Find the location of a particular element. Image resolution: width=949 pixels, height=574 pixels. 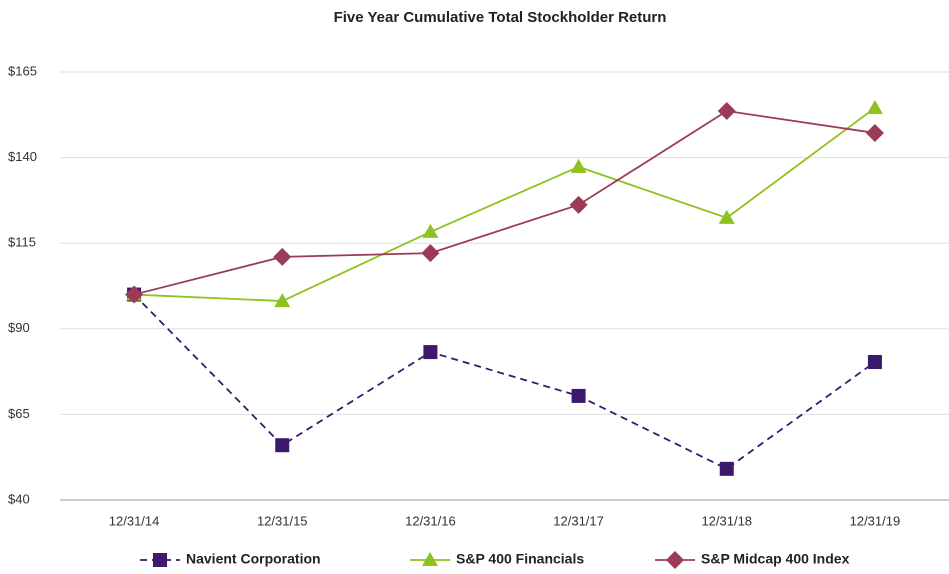

y-tick-label: $40 is located at coordinates (19, 498).